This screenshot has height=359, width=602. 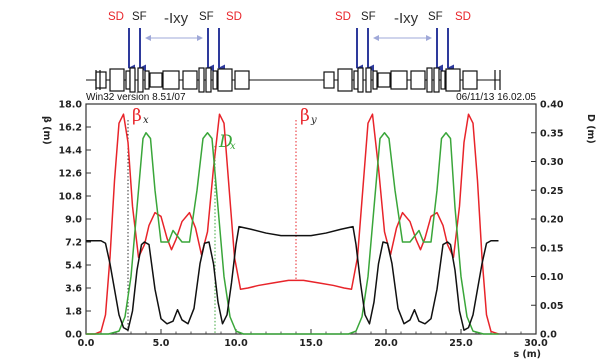 What do you see at coordinates (73, 312) in the screenshot?
I see `y-left-tick-label: 1.8` at bounding box center [73, 312].